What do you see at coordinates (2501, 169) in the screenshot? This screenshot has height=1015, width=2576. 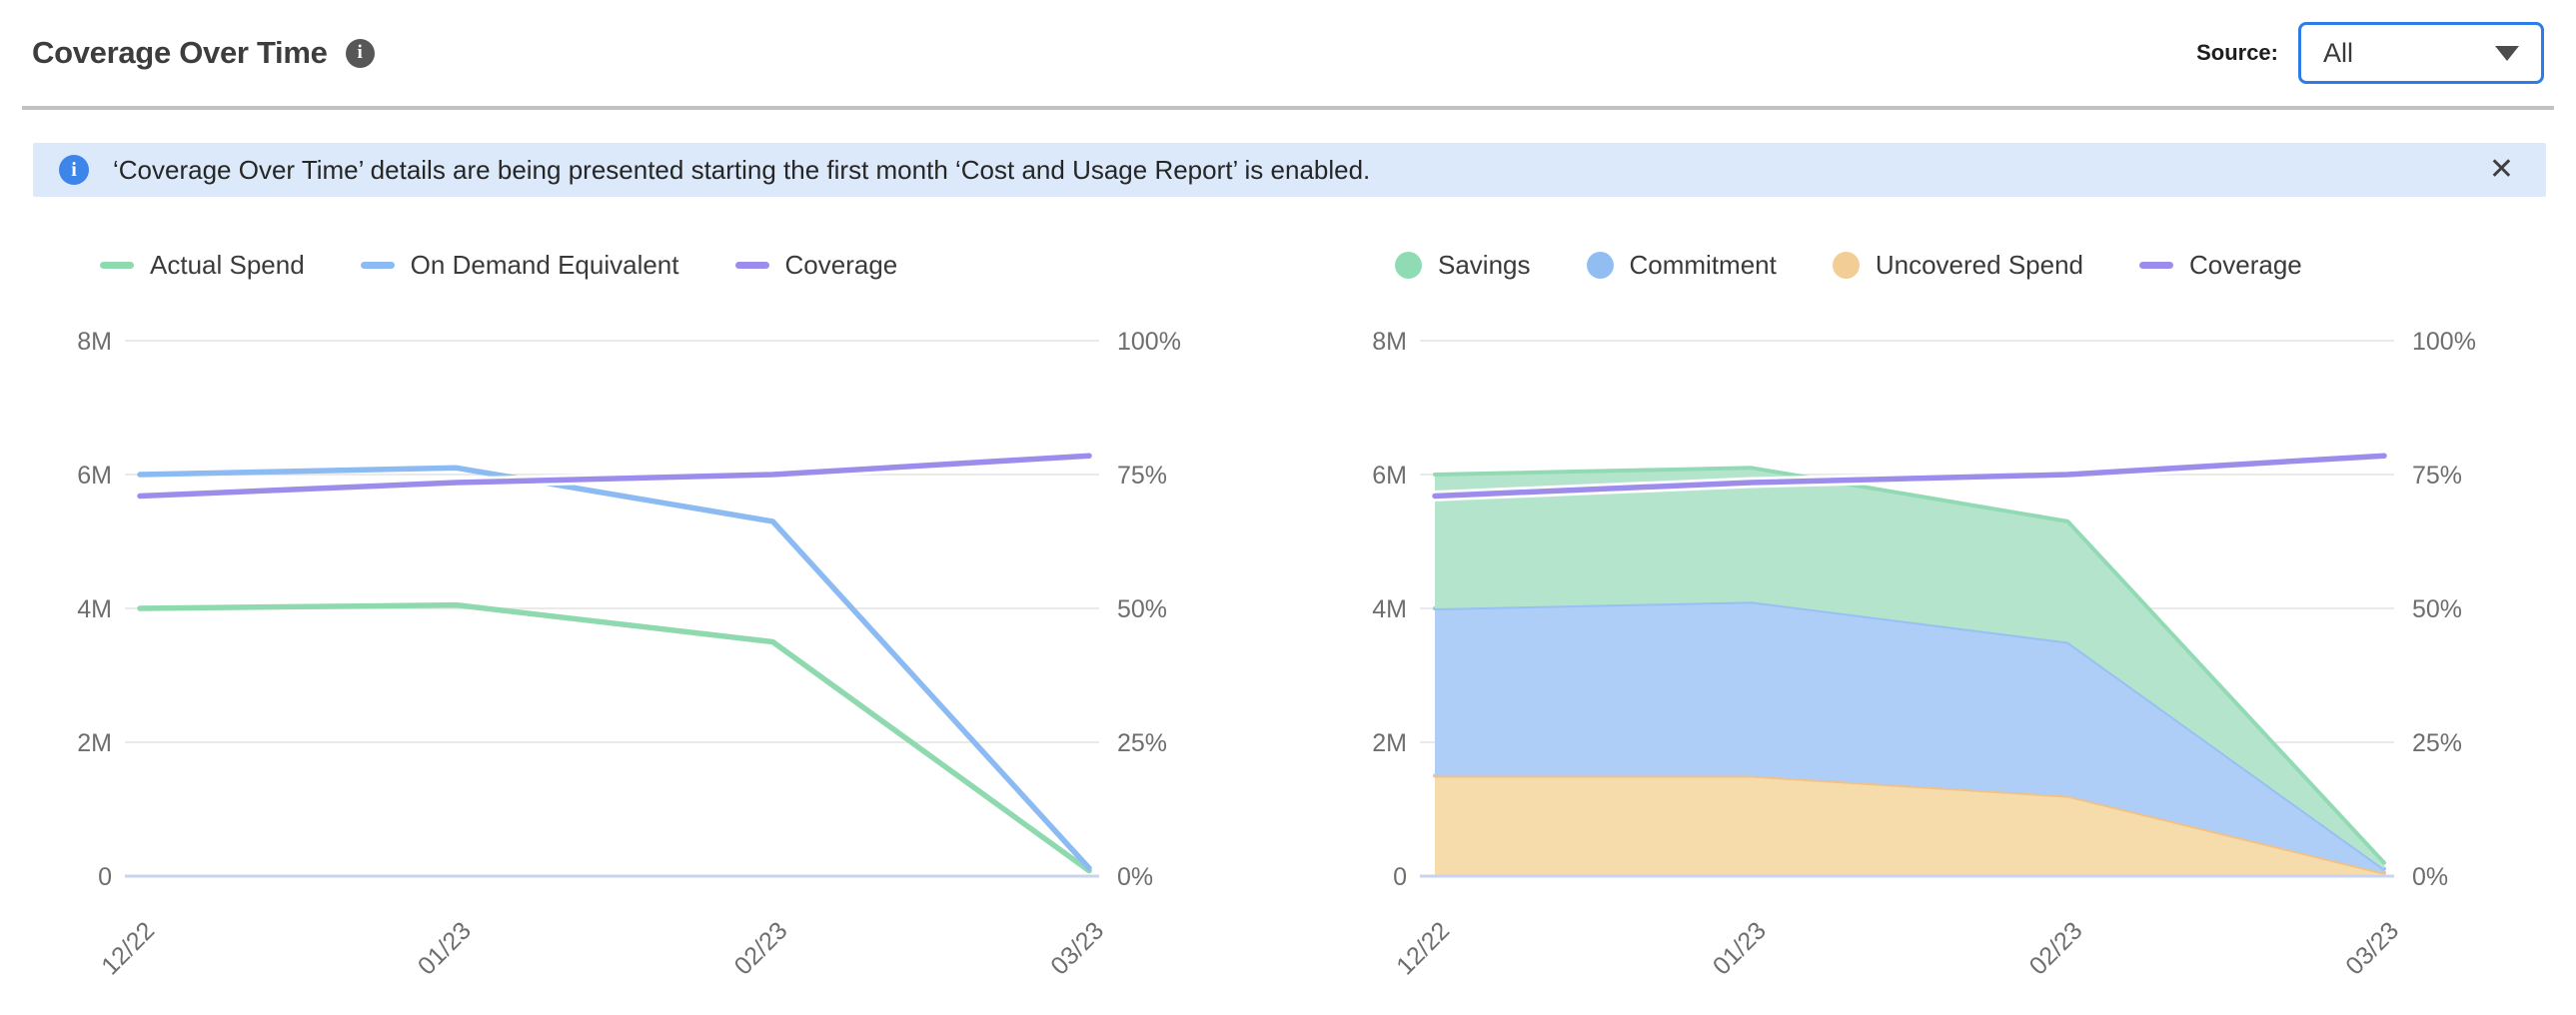 I see `close-icon: ✕` at bounding box center [2501, 169].